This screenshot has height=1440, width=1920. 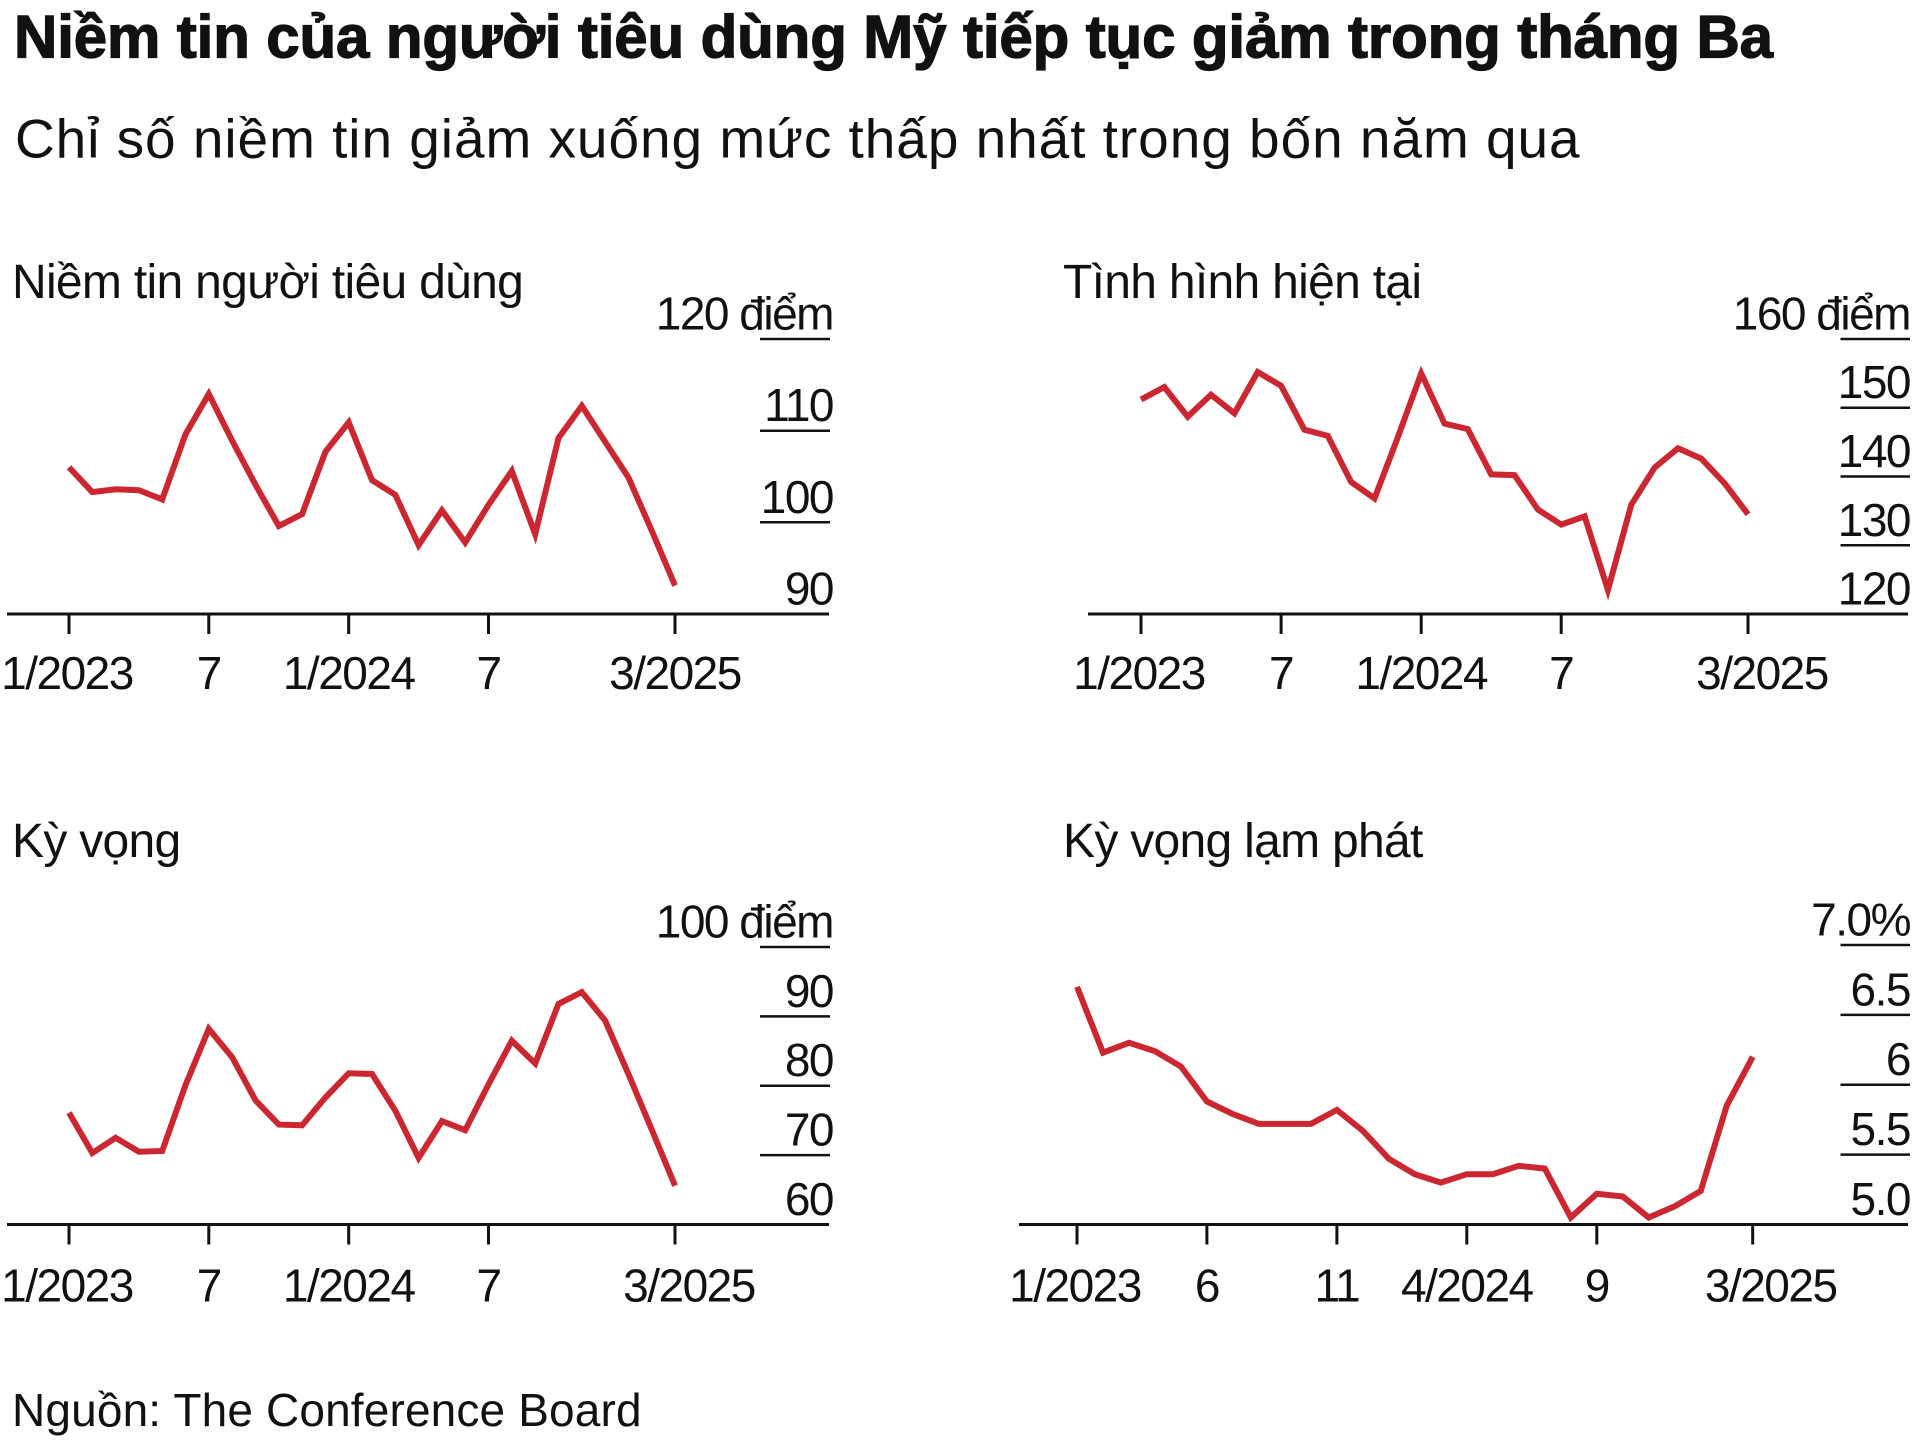 What do you see at coordinates (1467, 1286) in the screenshot?
I see `svg-text: 4/2024` at bounding box center [1467, 1286].